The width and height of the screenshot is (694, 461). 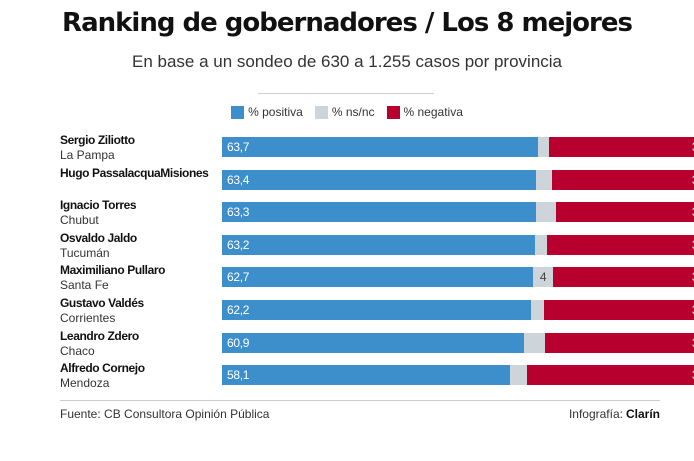 I want to click on stacked-bar: 63,2 34,5, so click(x=458, y=244).